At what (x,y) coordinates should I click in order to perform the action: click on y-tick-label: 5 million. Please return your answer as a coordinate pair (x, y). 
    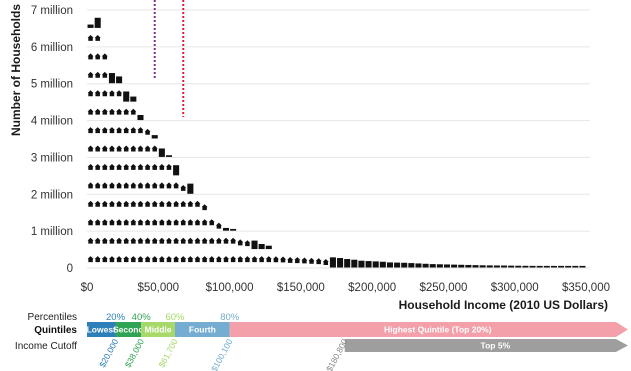
    Looking at the image, I should click on (52, 85).